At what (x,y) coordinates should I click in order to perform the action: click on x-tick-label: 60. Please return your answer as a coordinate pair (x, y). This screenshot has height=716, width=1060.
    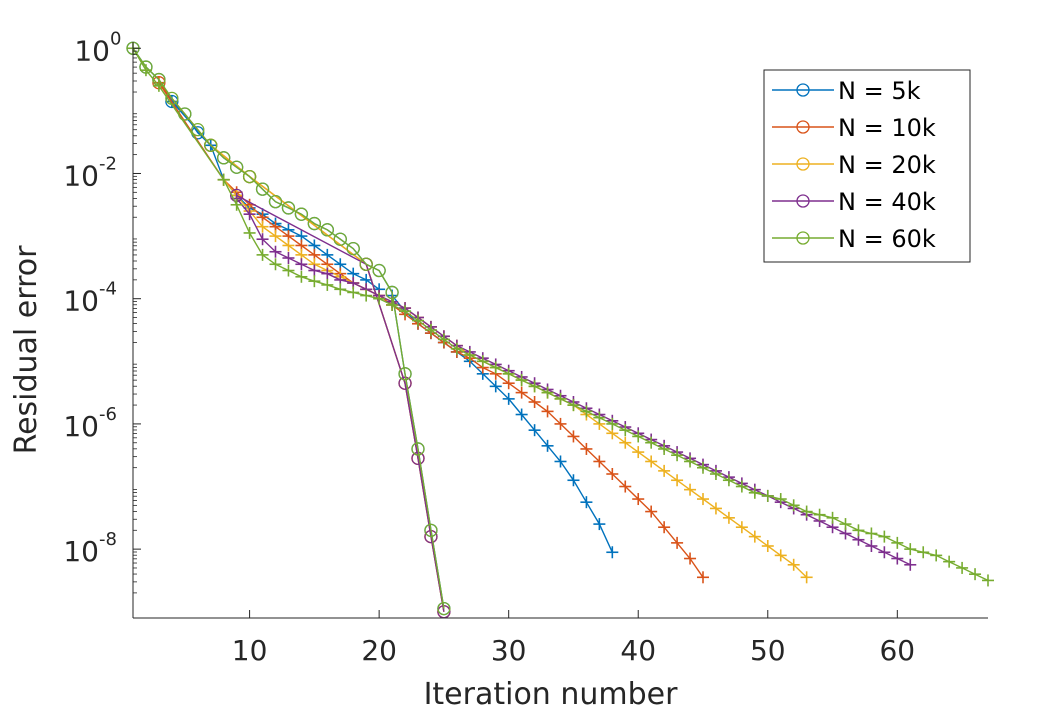
    Looking at the image, I should click on (897, 650).